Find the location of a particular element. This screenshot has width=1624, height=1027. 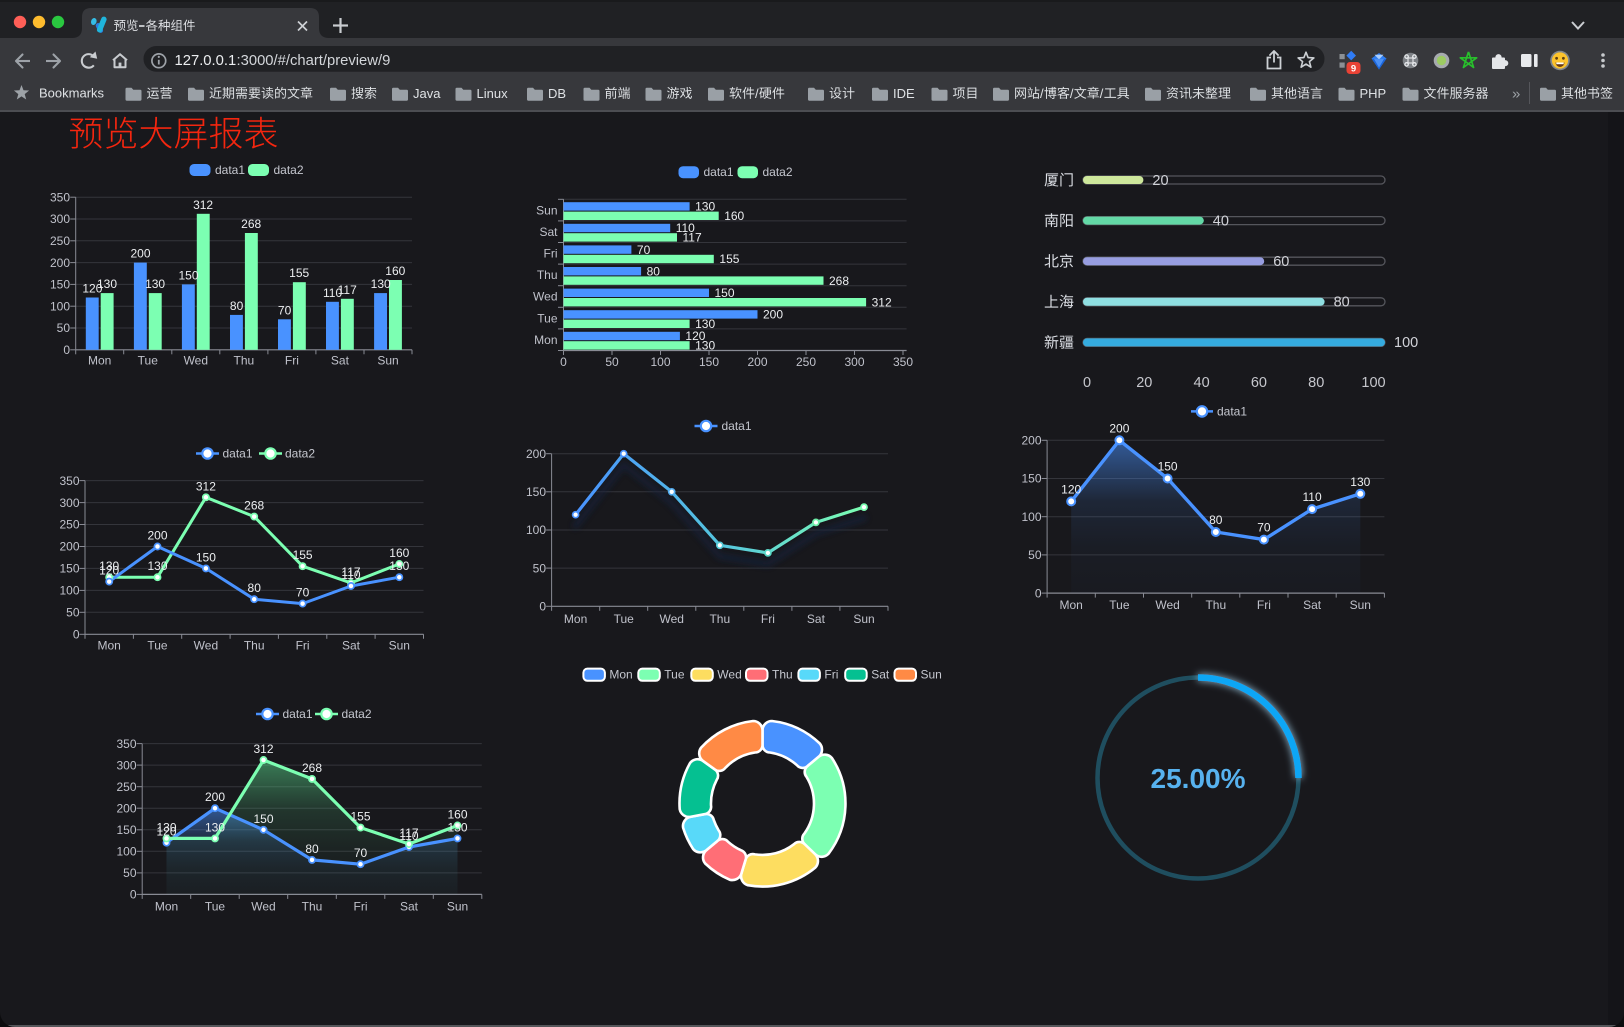

svg-text: Bookmarks is located at coordinates (72, 93).